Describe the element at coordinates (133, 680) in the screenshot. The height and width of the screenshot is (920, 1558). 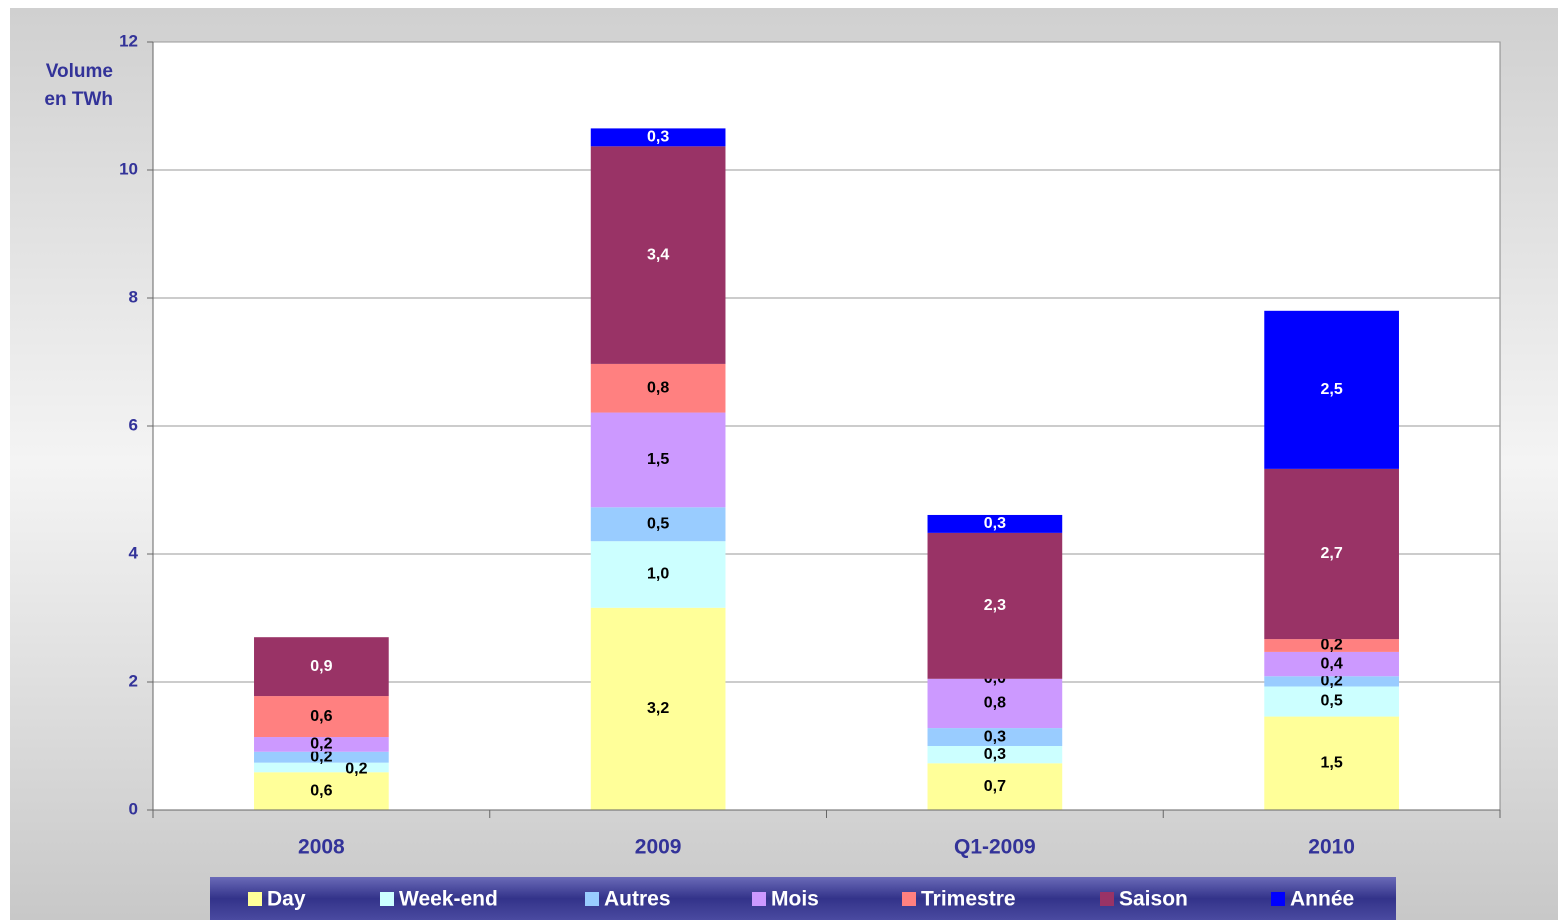
I see `y-tick-label: 2` at that location.